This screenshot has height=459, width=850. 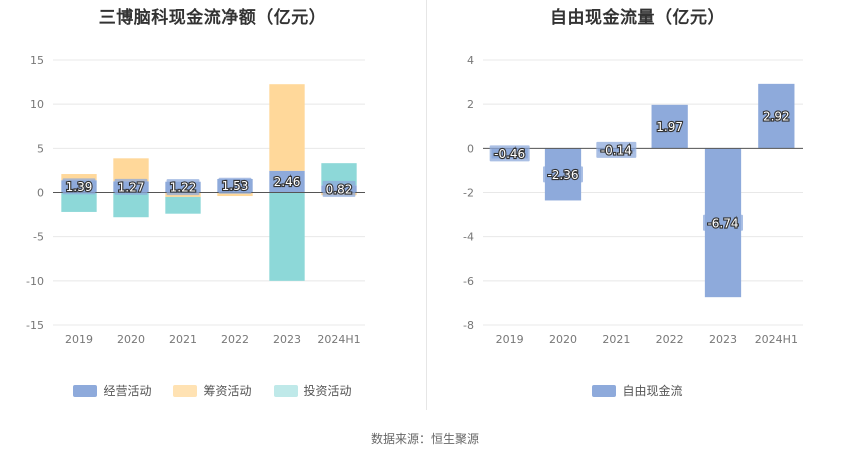 I want to click on data-label: -6.74, so click(x=722, y=223).